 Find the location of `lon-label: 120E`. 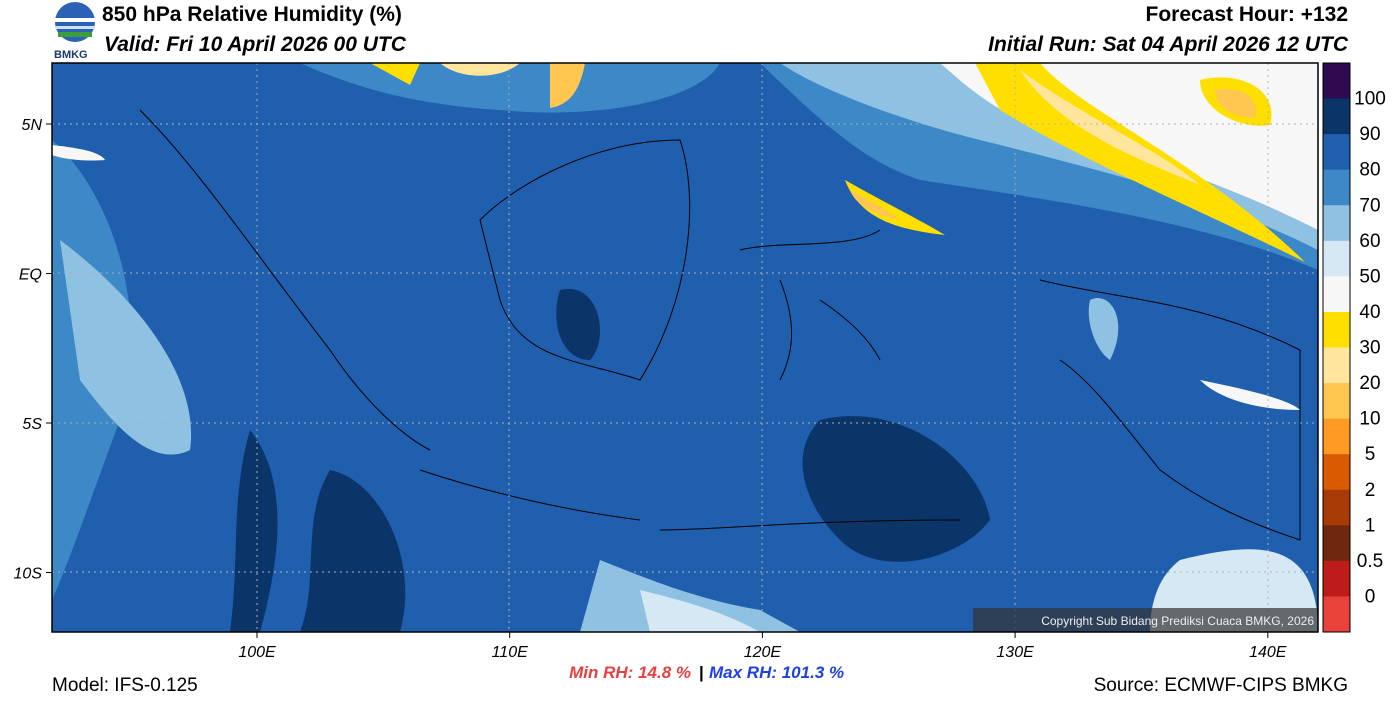

lon-label: 120E is located at coordinates (763, 652).